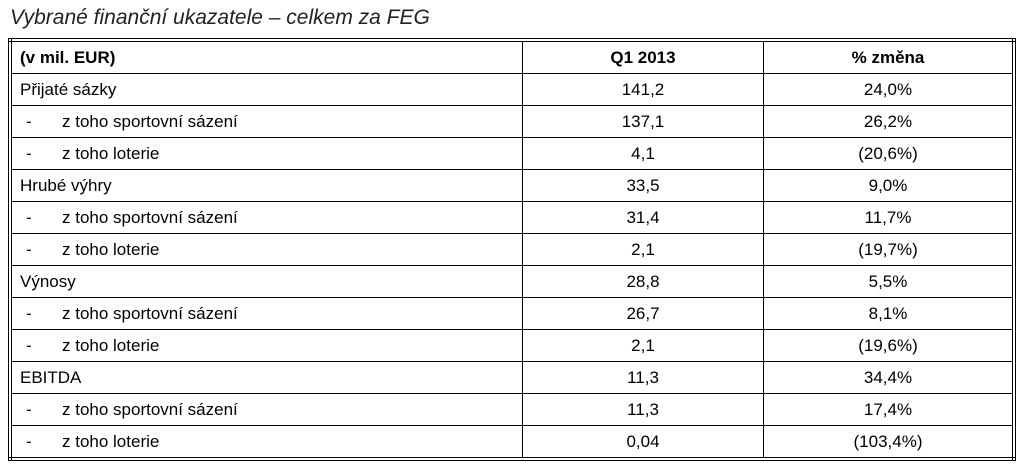 The height and width of the screenshot is (476, 1024). What do you see at coordinates (889, 185) in the screenshot?
I see `change-cell: 9,0%` at bounding box center [889, 185].